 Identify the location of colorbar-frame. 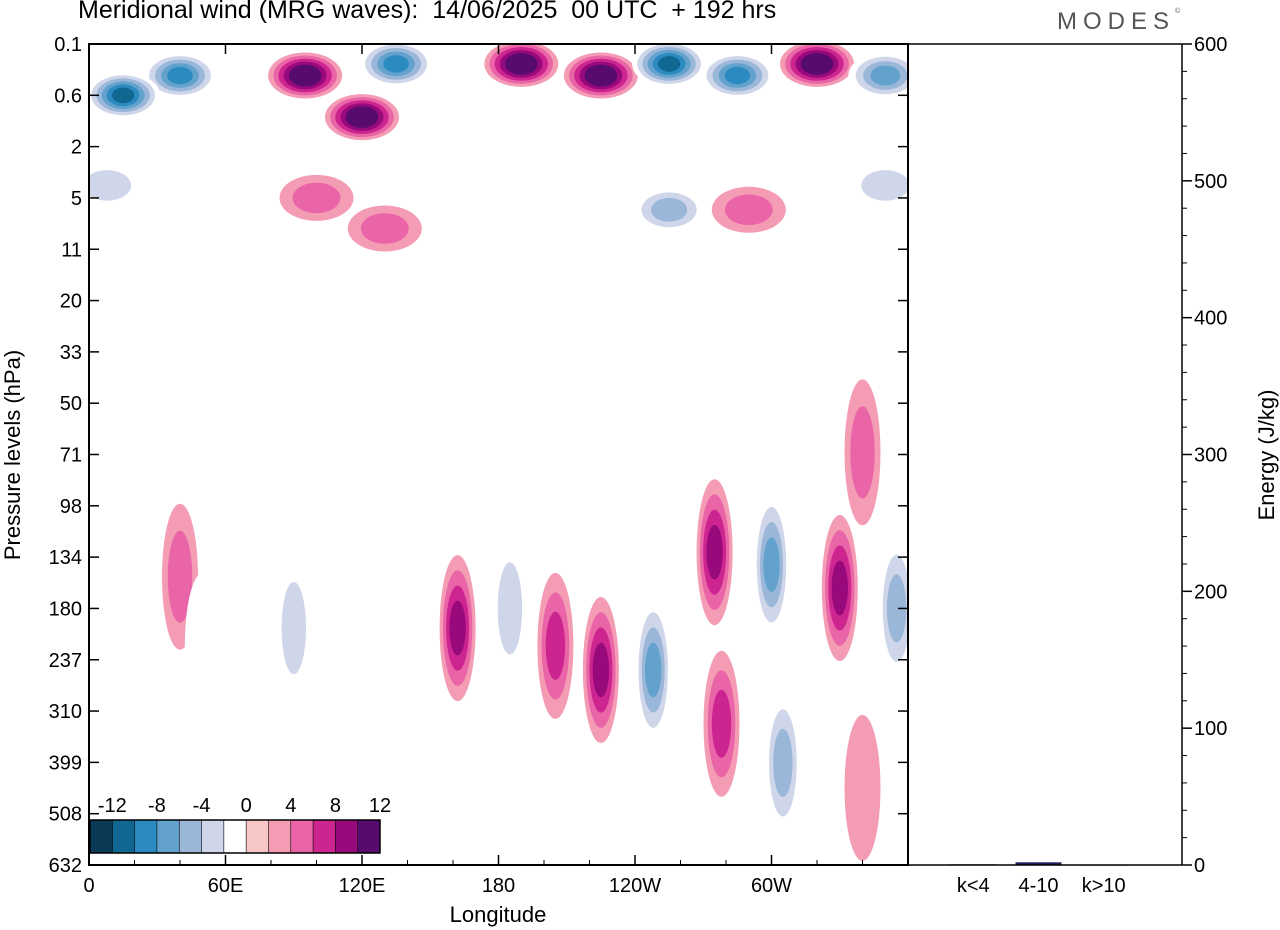
(235, 836).